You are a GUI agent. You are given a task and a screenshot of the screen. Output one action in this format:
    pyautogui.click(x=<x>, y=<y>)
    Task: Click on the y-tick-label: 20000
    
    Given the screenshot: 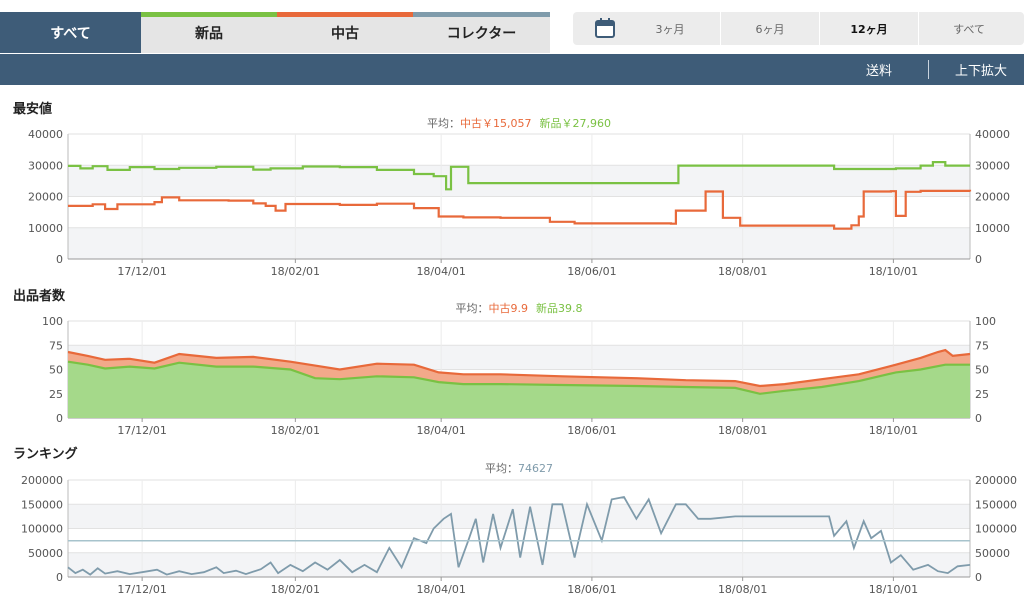 What is the action you would take?
    pyautogui.click(x=45, y=197)
    